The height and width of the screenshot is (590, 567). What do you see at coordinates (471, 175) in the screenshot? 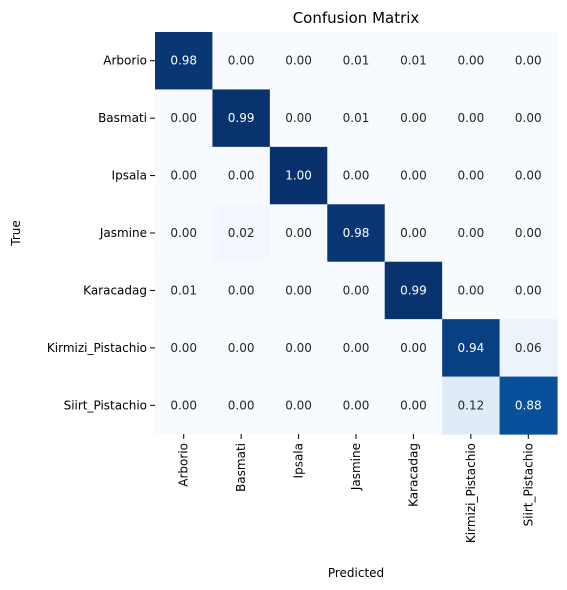
I see `heatmap-cell-r2-c5` at bounding box center [471, 175].